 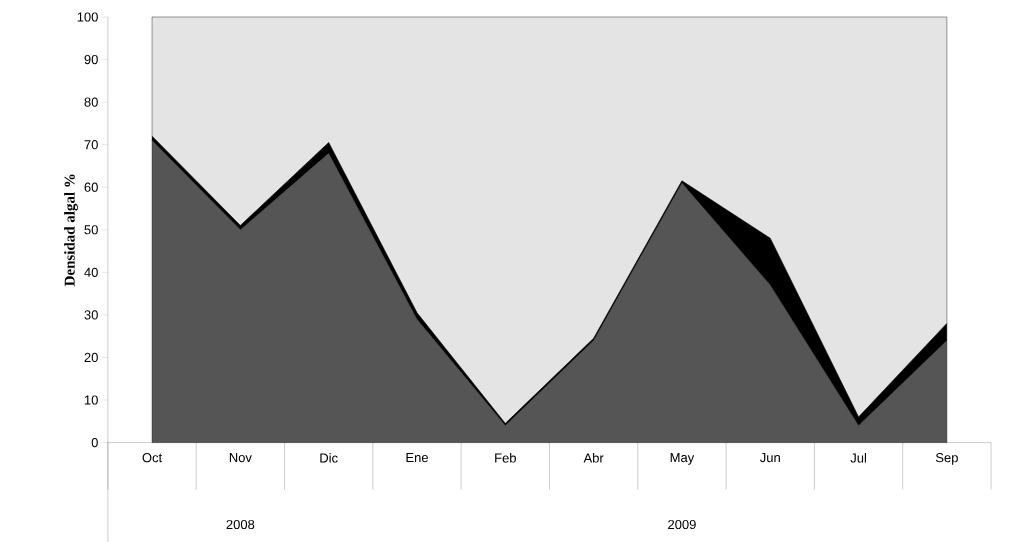 What do you see at coordinates (240, 524) in the screenshot?
I see `text: 2008` at bounding box center [240, 524].